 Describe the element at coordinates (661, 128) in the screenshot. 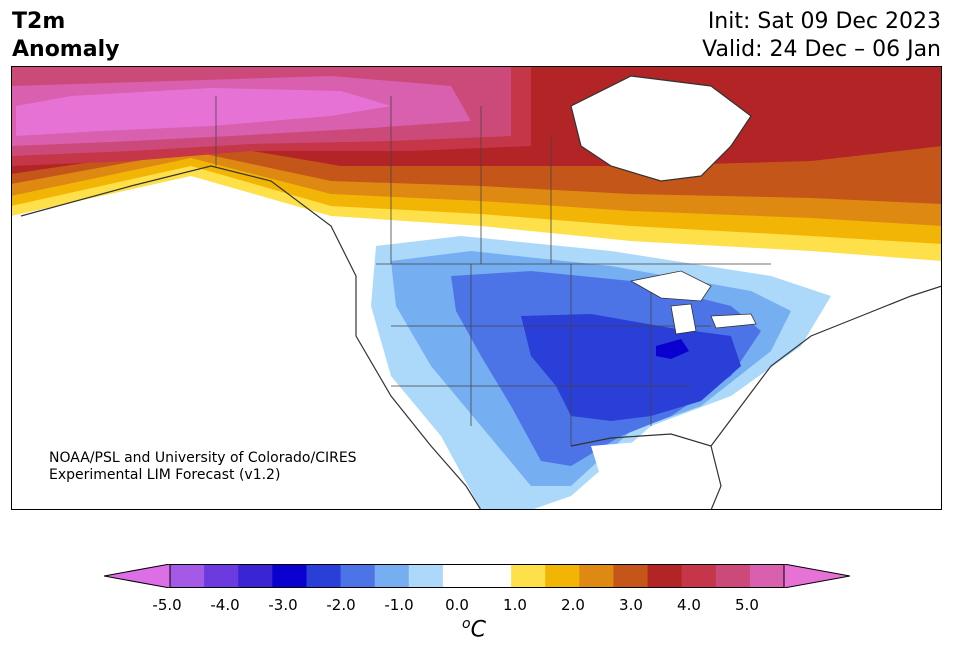

I see `hudson-bay` at that location.